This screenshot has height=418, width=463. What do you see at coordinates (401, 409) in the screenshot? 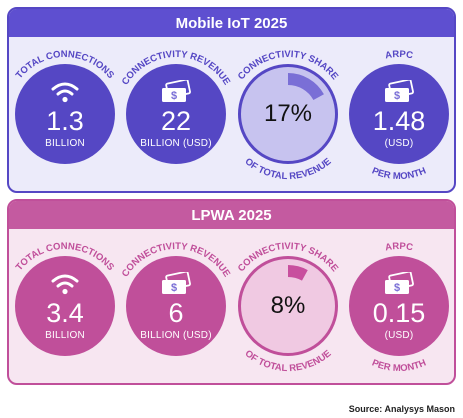
I see `source-note: Source: Analysys Mason` at bounding box center [401, 409].